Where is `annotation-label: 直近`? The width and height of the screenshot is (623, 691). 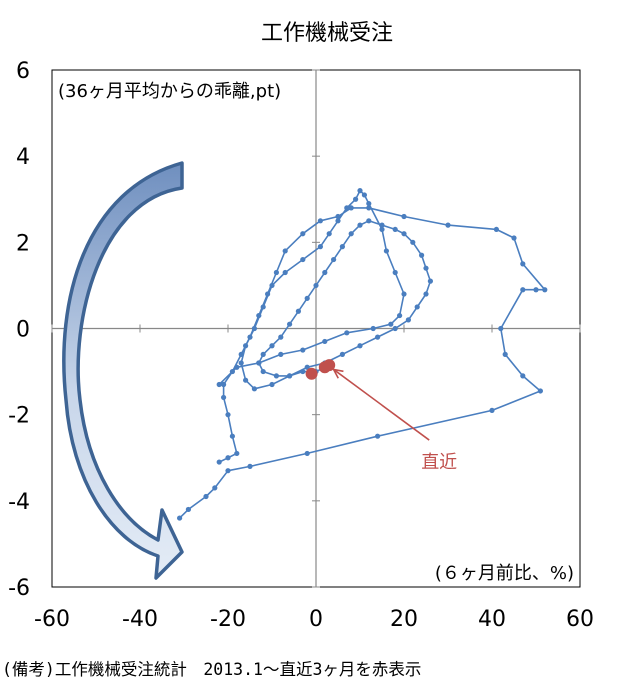
annotation-label: 直近 is located at coordinates (439, 462).